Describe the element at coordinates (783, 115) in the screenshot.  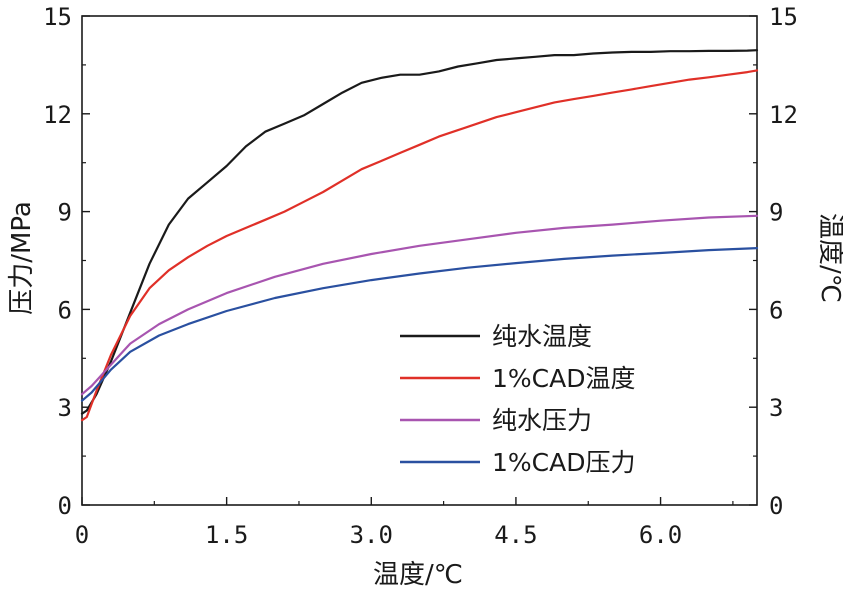
I see `y-right-tick-label: 12` at that location.